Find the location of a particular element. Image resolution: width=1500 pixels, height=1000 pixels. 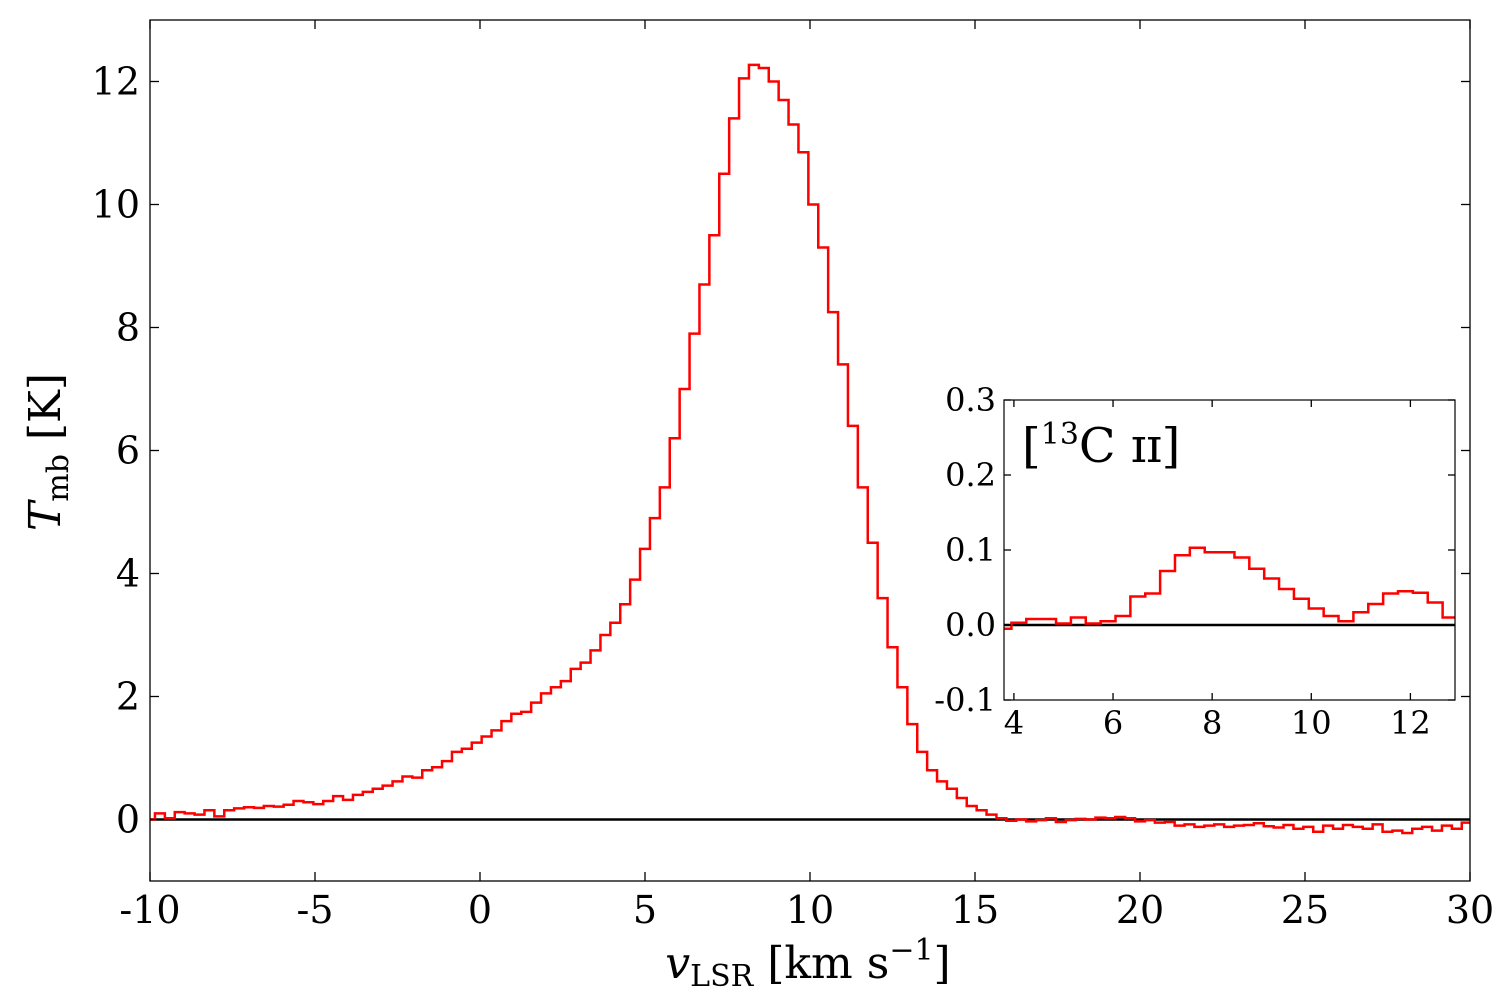

main-y-tick-label: 4 is located at coordinates (128, 574).